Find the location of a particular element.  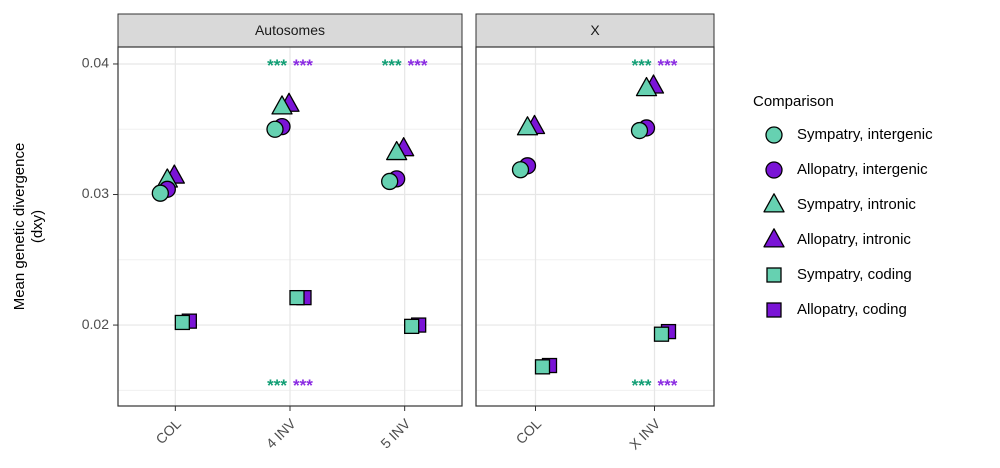

legend-item-allo-intronic: Allopatry, intronic is located at coordinates (837, 238).